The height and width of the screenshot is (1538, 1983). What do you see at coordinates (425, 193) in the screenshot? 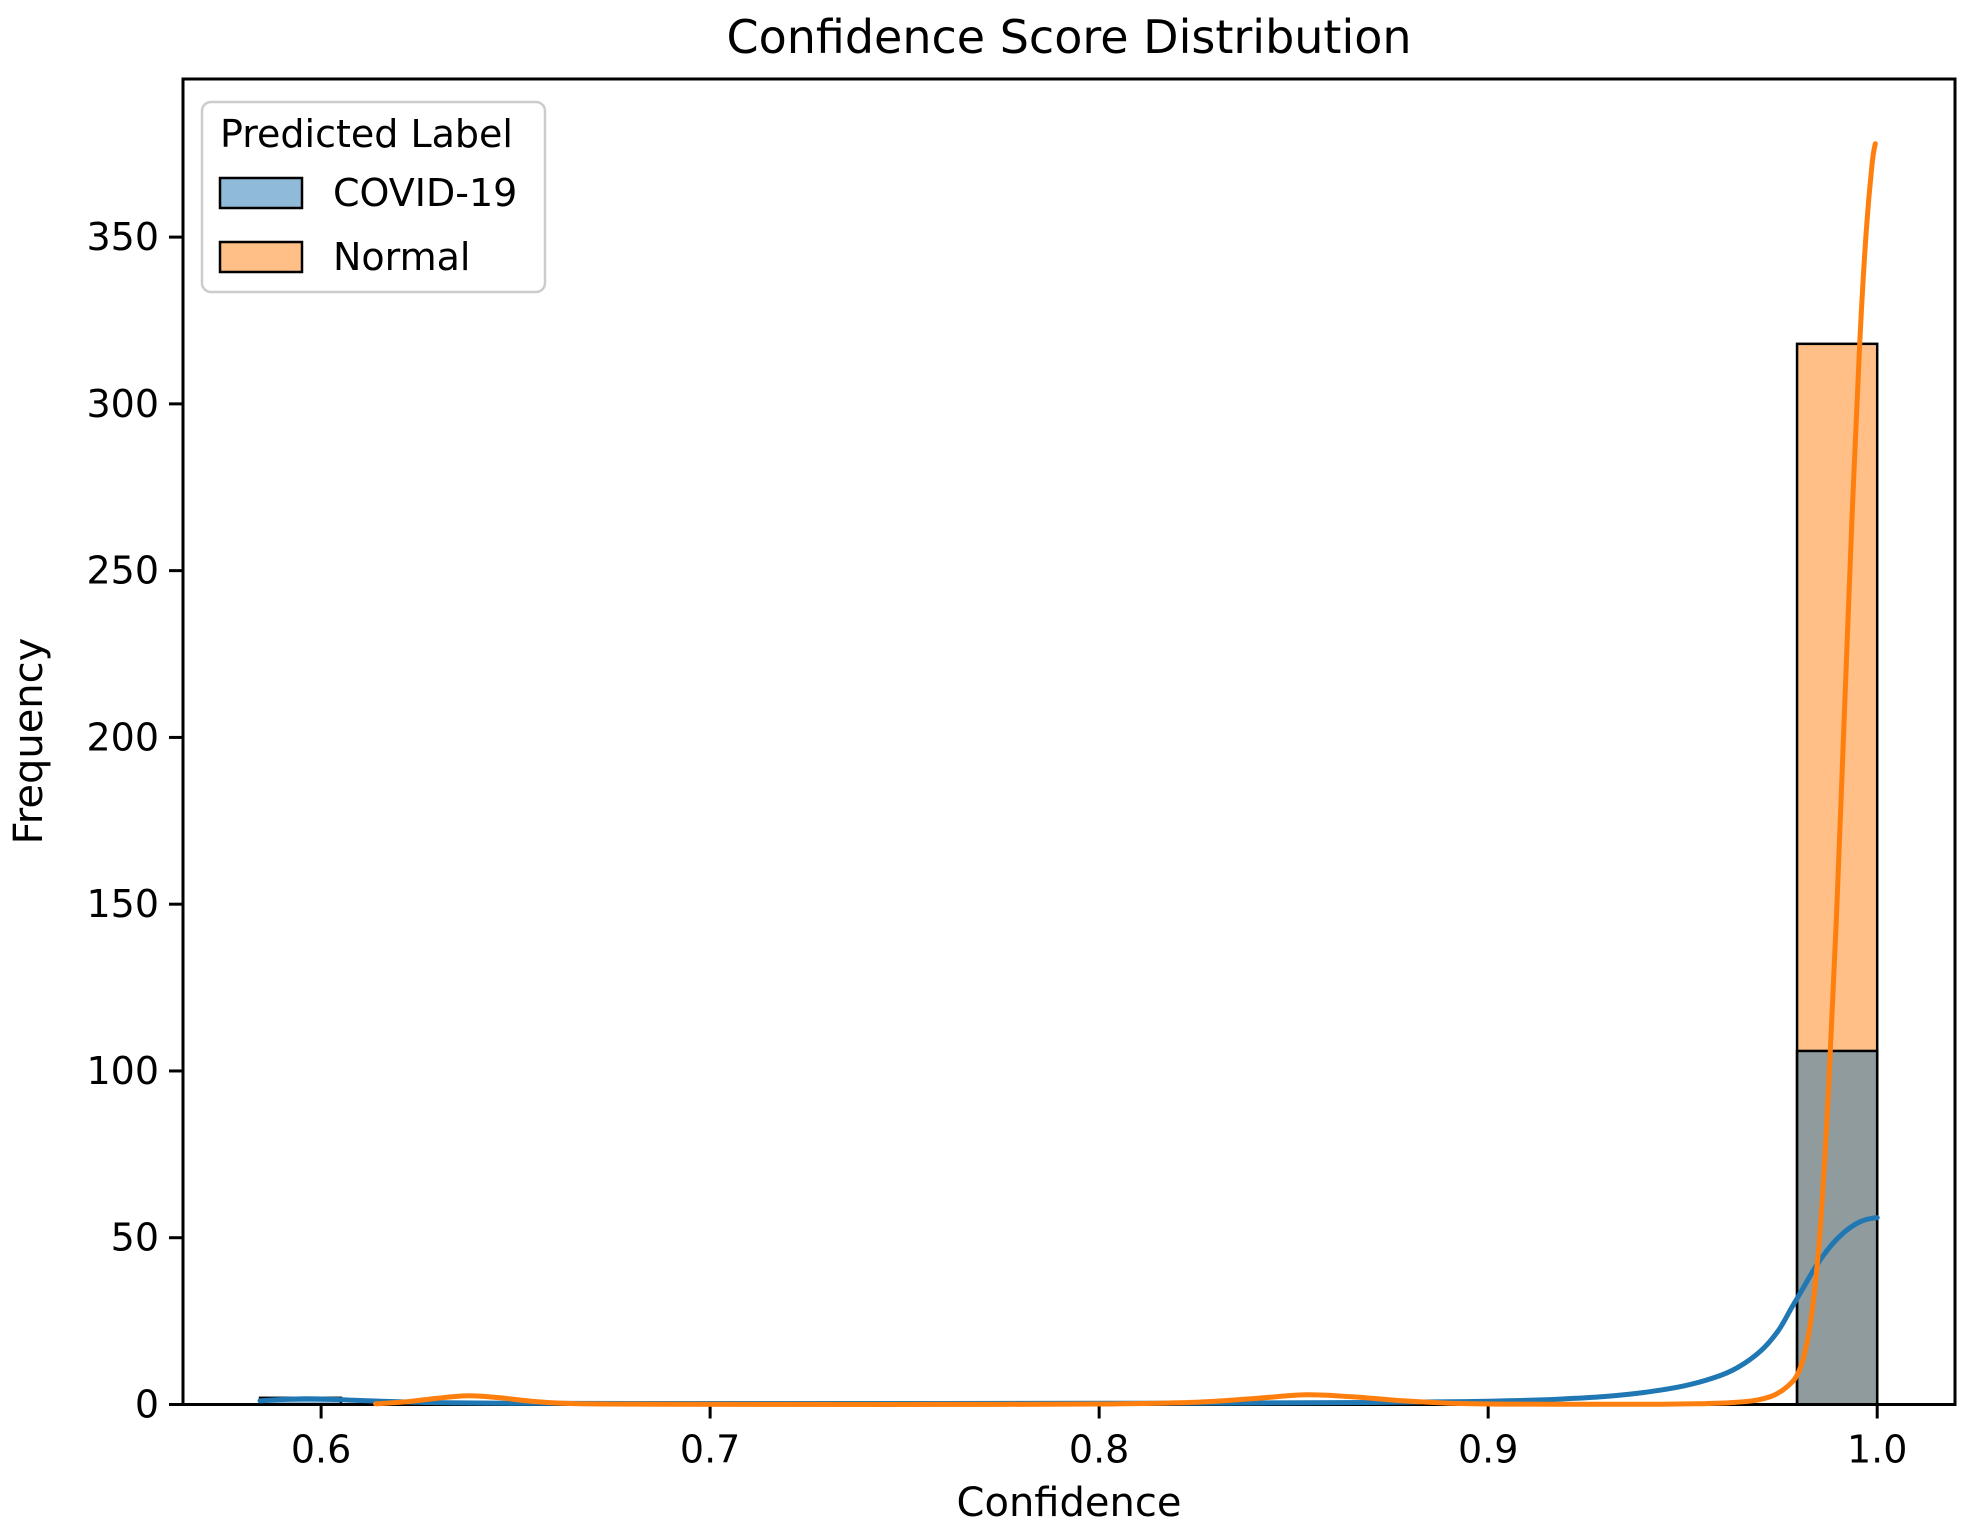
I see `legend-label-covid19: COVID-19` at bounding box center [425, 193].